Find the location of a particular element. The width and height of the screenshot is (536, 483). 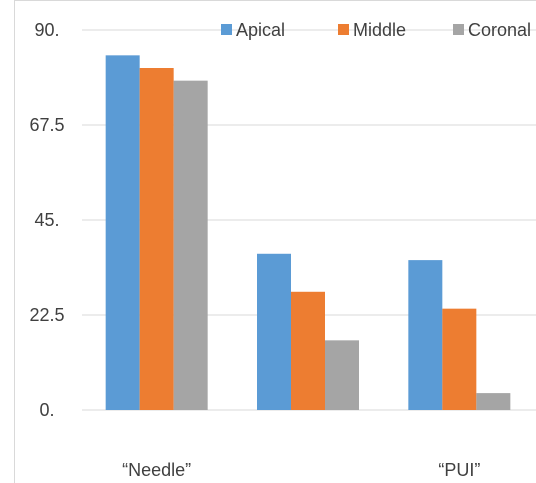

legend-label-apical: Apical is located at coordinates (260, 30).